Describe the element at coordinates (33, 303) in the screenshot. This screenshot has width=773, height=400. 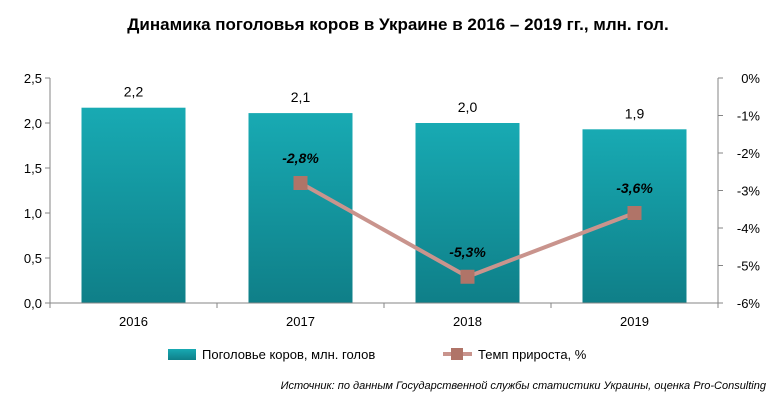
I see `left-axis-tick-label: 0,0` at that location.